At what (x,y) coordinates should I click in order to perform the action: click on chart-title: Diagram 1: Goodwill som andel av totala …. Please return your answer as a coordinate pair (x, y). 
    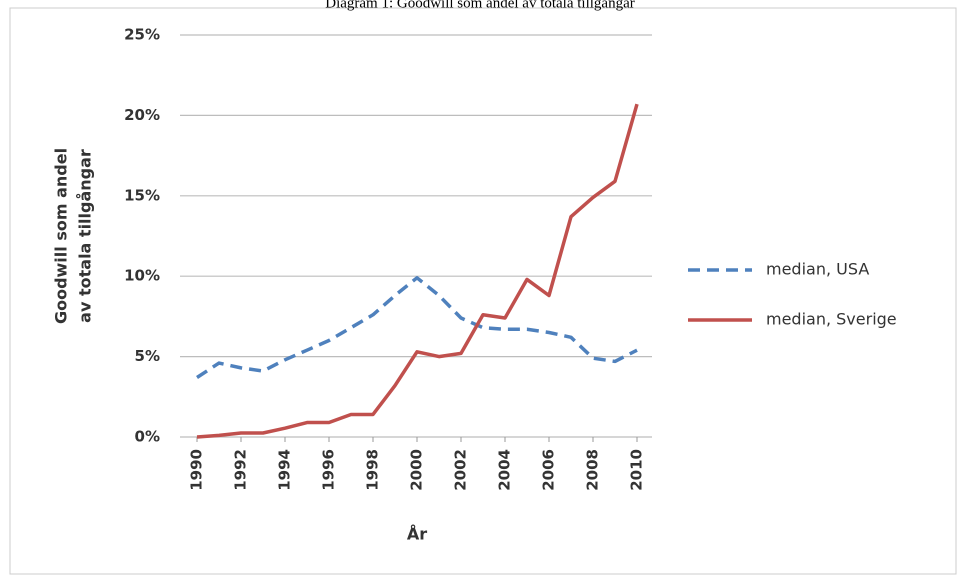
    Looking at the image, I should click on (480, 5).